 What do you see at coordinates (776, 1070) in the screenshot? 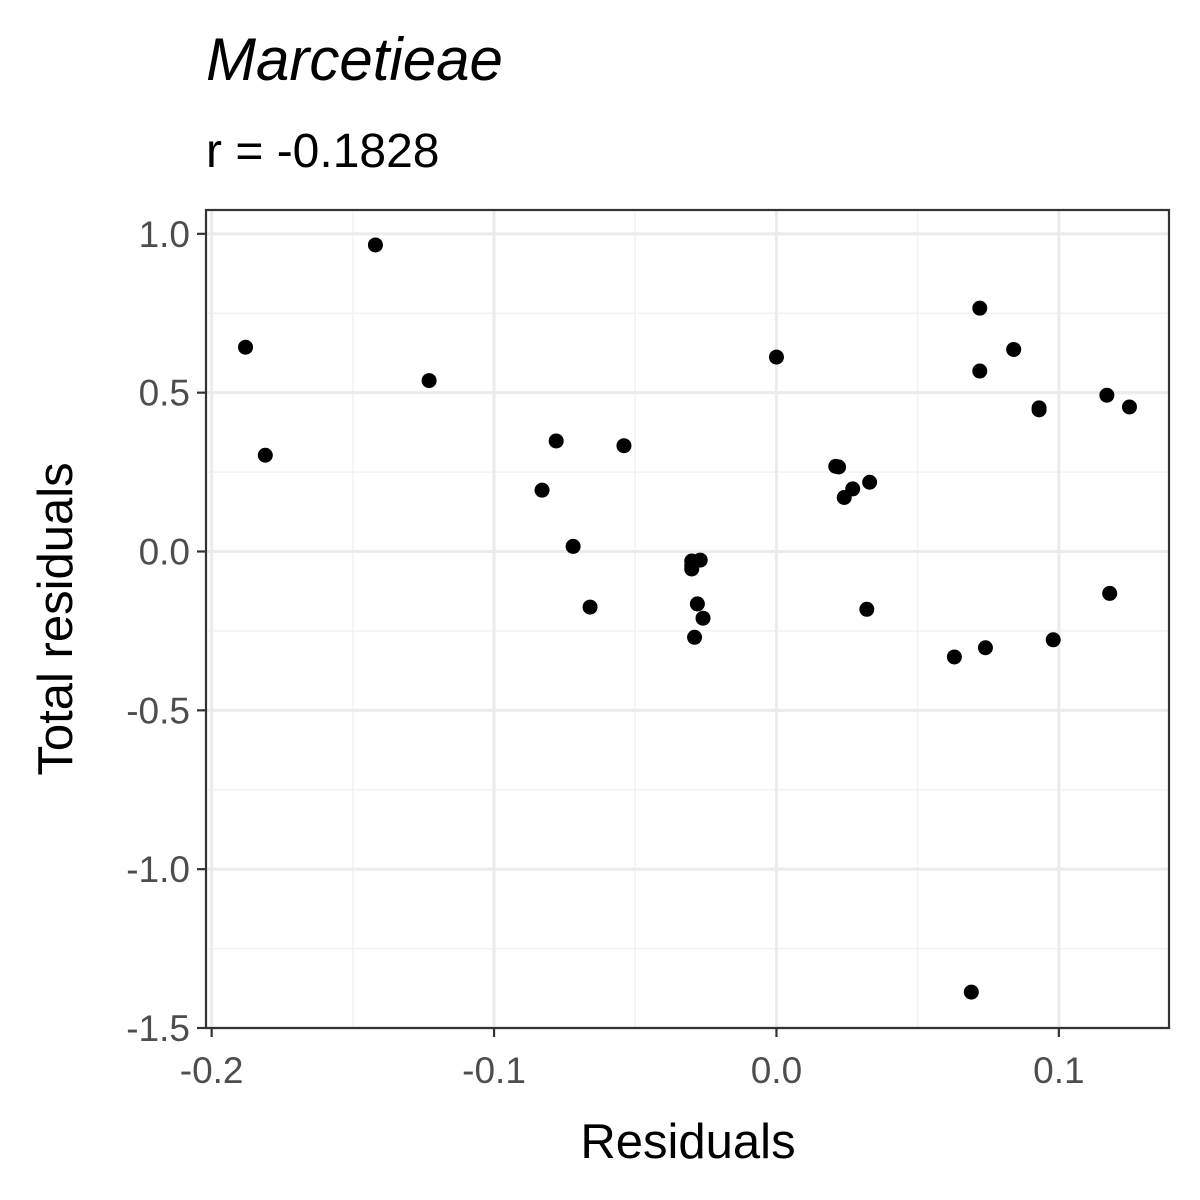
I see `x-tick-label: 0.0` at bounding box center [776, 1070].